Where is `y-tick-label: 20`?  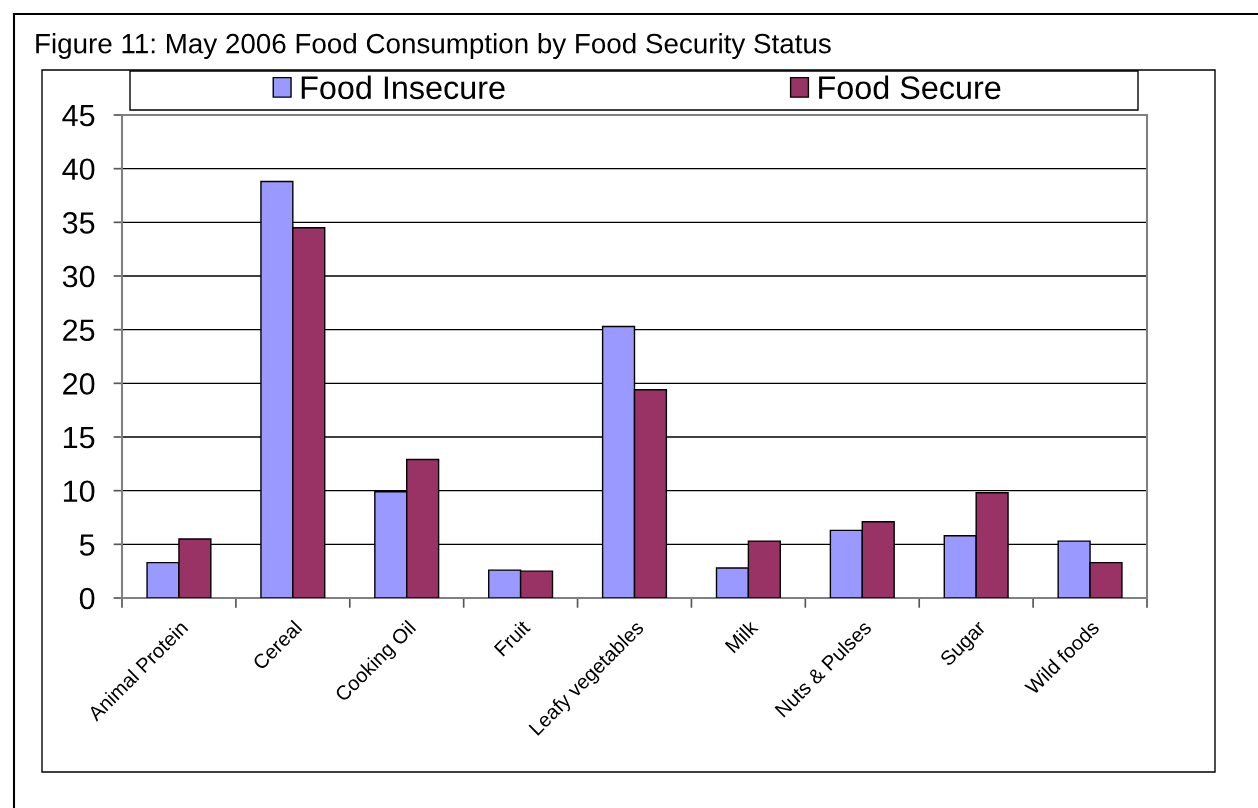 y-tick-label: 20 is located at coordinates (79, 384).